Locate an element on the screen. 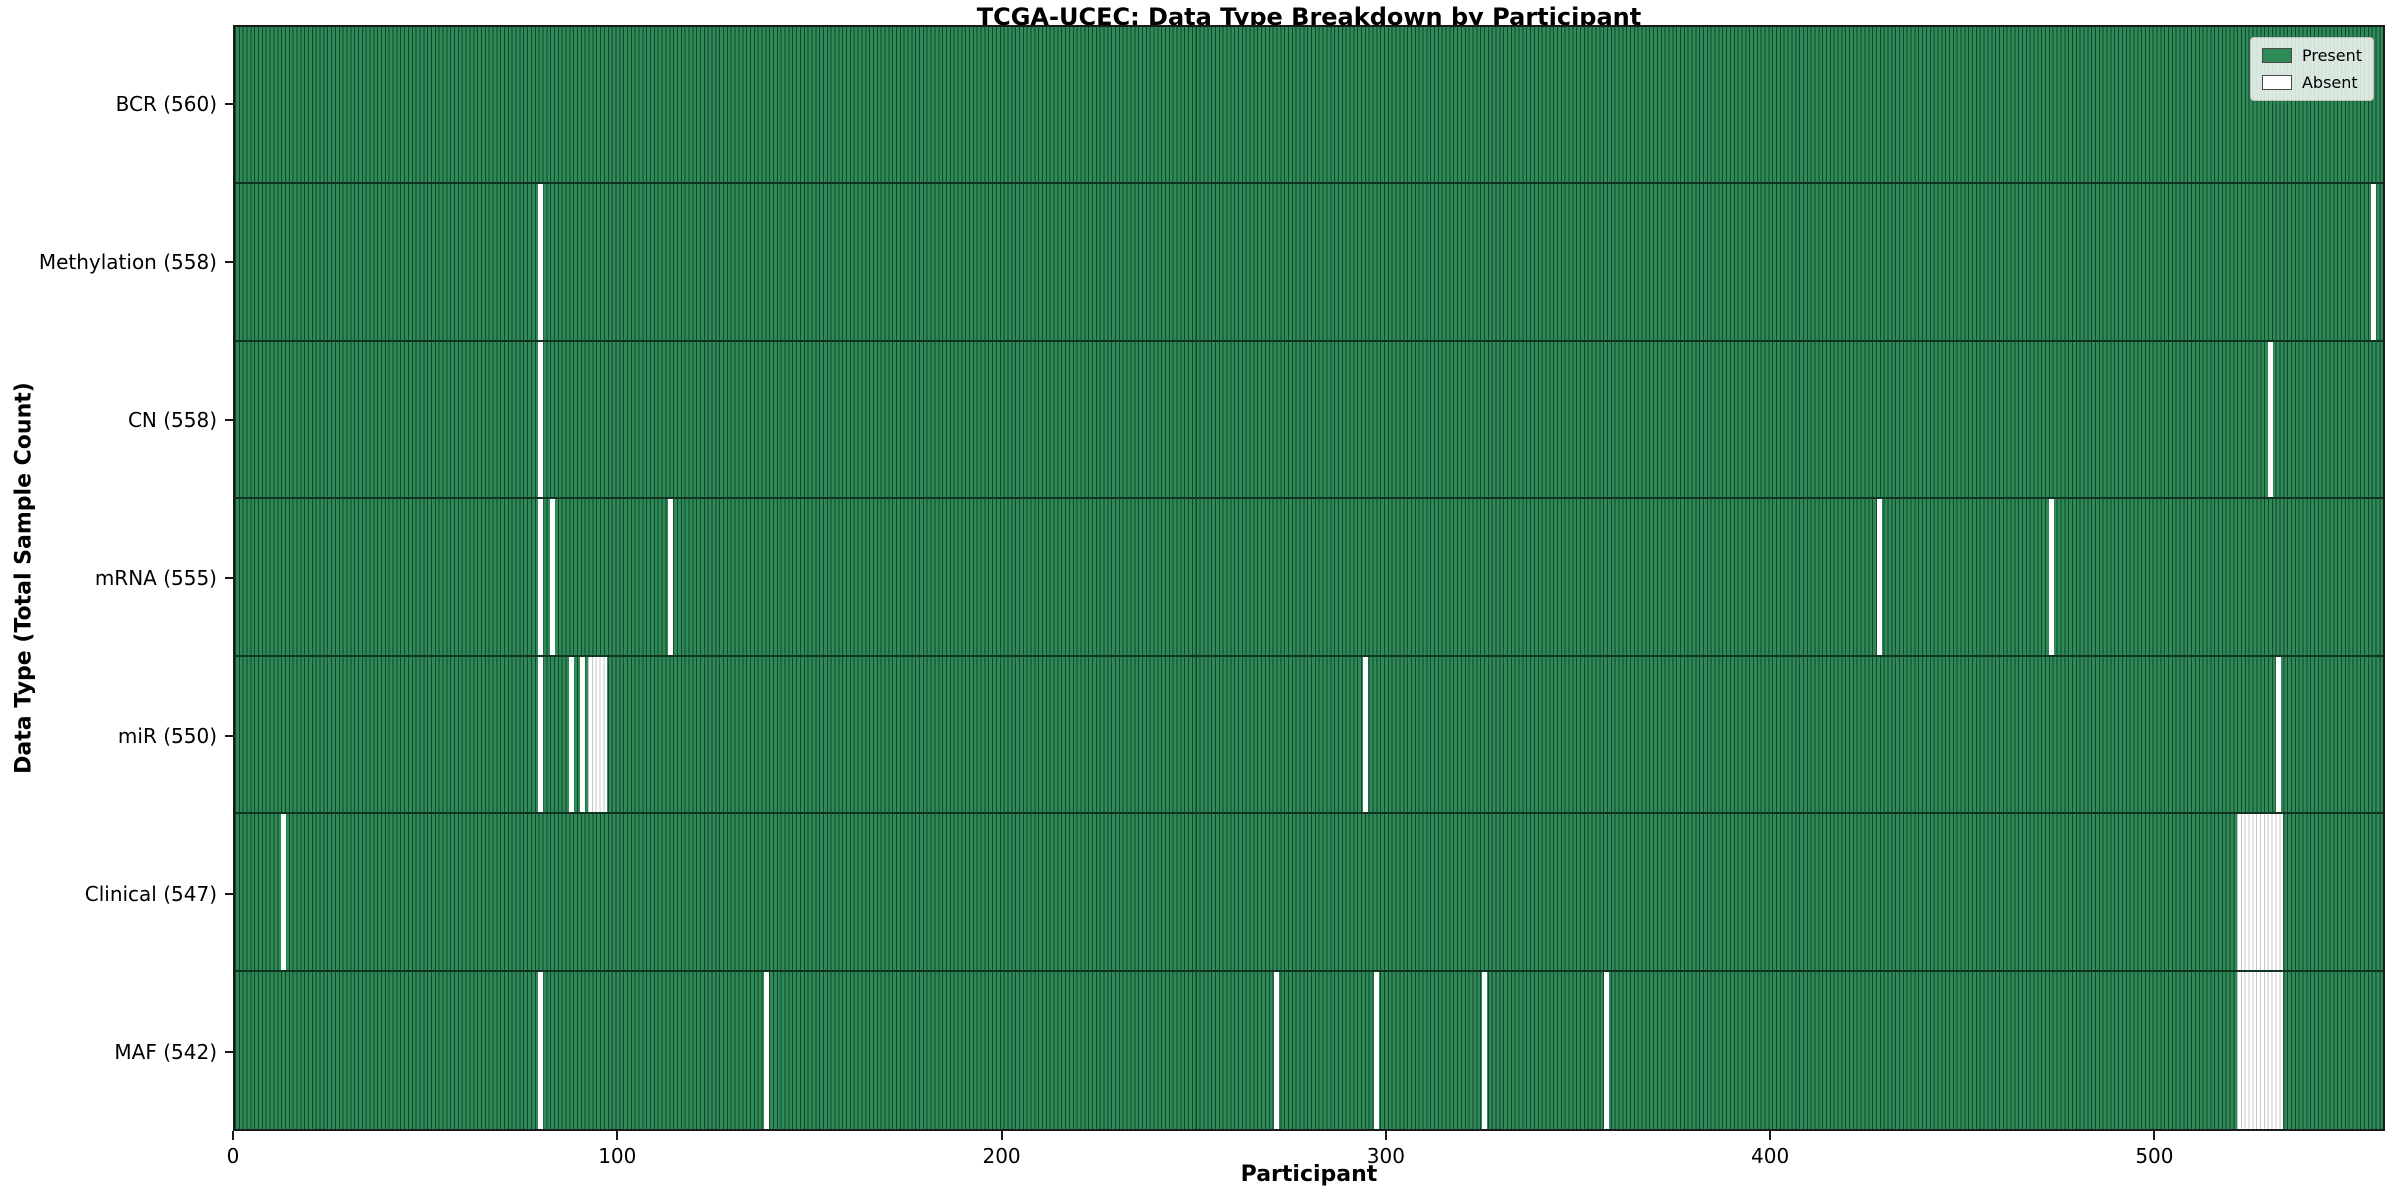 Image resolution: width=2400 pixels, height=1200 pixels. row-miR is located at coordinates (1309, 735).